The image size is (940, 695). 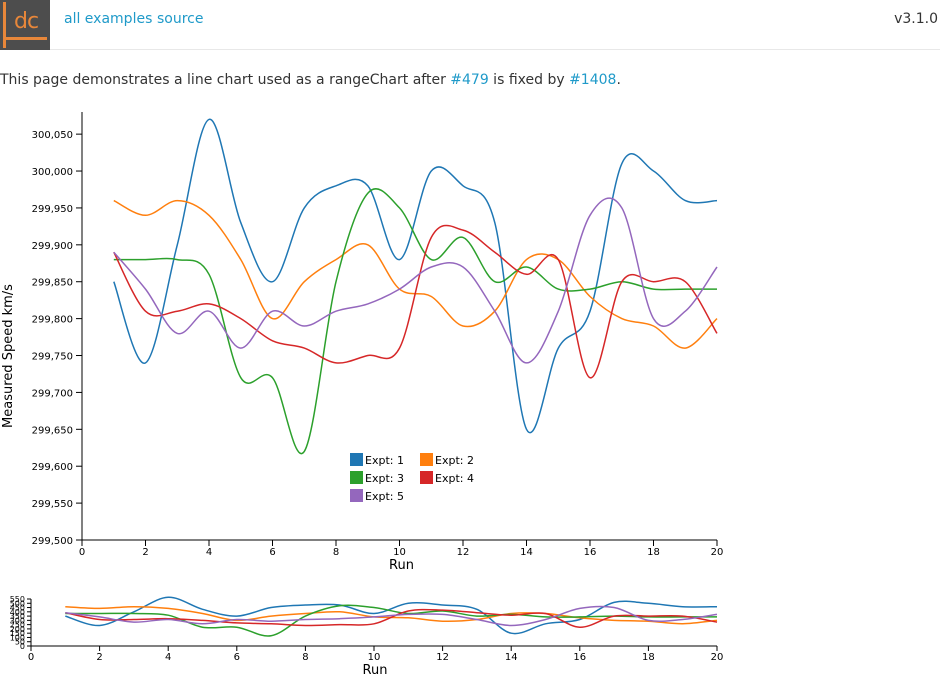 What do you see at coordinates (653, 552) in the screenshot?
I see `x-tick-label: 18` at bounding box center [653, 552].